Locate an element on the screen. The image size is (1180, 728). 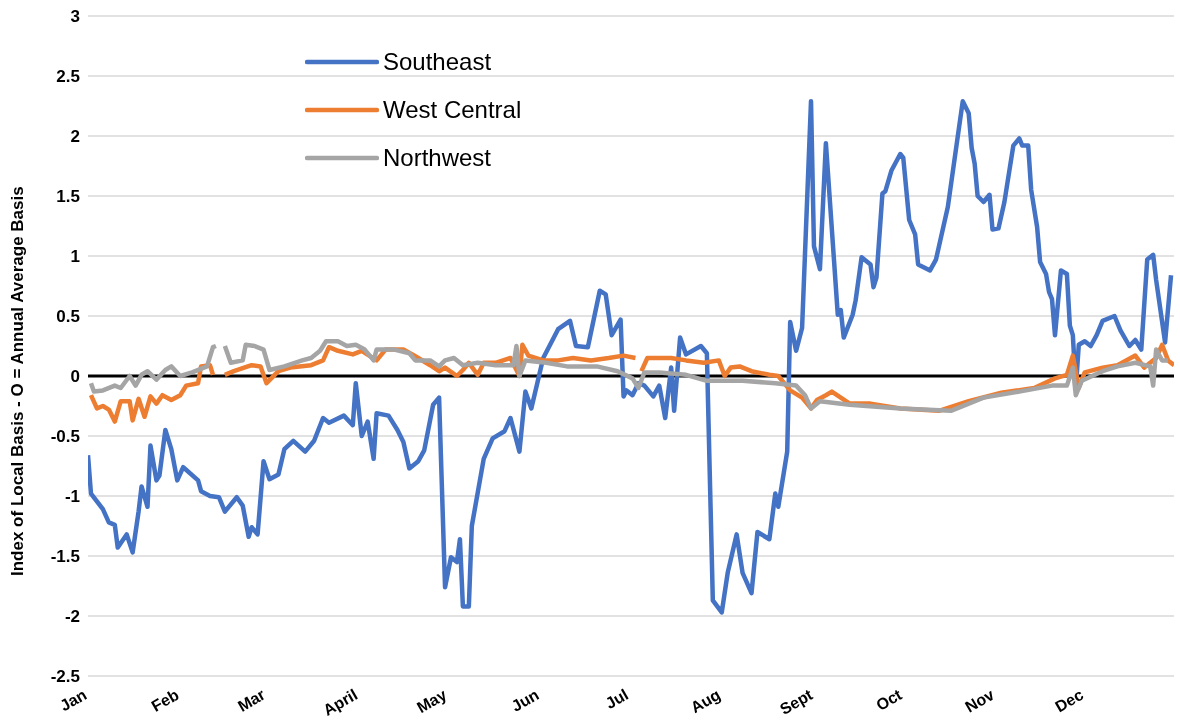
x-tick-label: Dec is located at coordinates (1069, 700).